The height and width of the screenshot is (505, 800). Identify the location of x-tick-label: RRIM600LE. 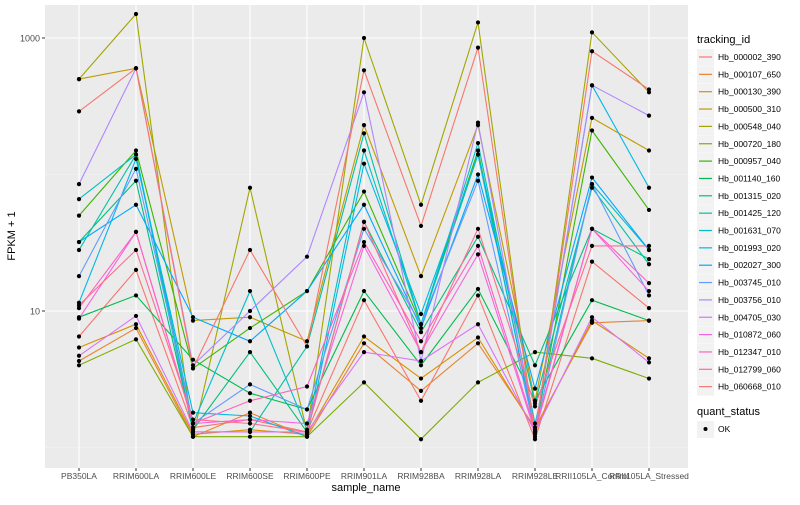
(193, 476).